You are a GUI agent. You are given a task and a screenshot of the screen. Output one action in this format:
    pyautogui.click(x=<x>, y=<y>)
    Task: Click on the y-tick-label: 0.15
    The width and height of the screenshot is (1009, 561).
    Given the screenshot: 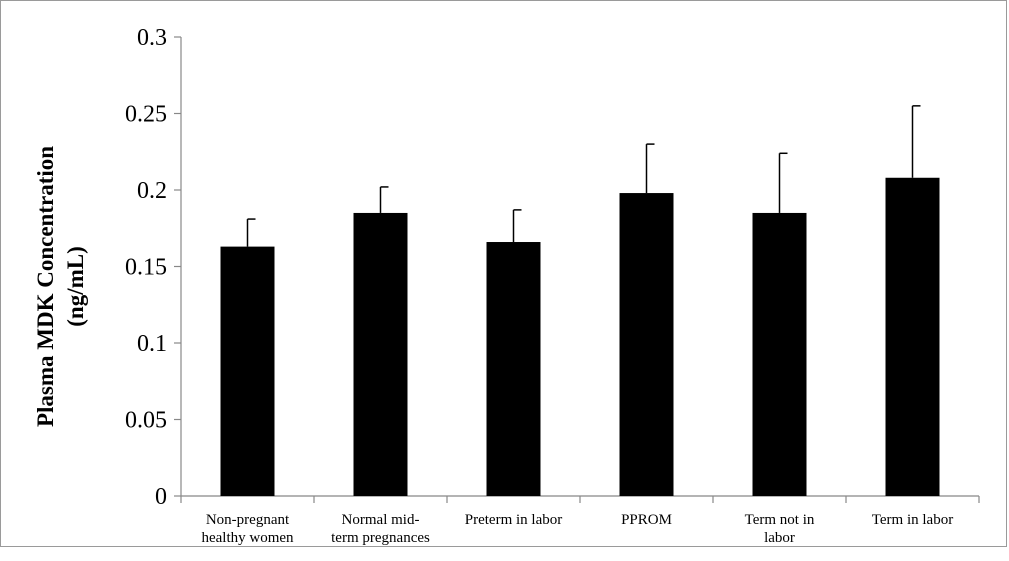 What is the action you would take?
    pyautogui.click(x=146, y=268)
    